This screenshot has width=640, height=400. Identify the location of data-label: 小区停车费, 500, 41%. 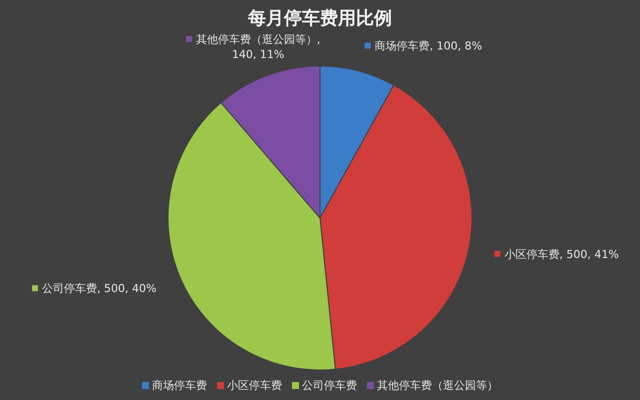
(556, 254).